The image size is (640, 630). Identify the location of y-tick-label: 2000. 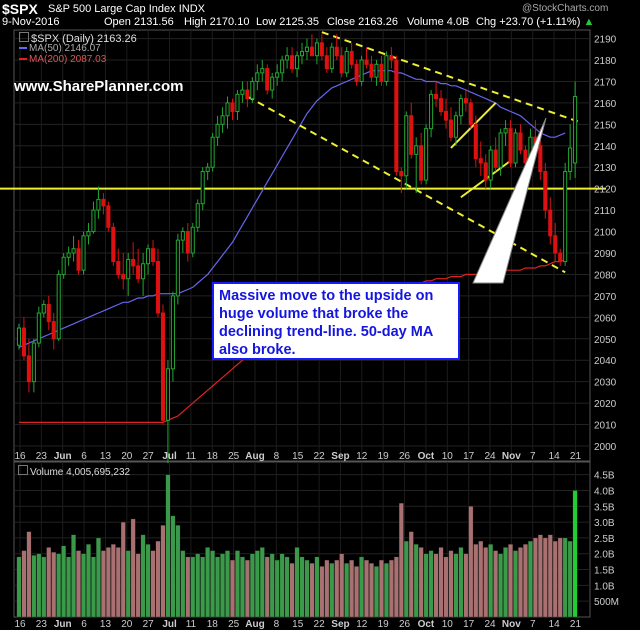
(605, 447).